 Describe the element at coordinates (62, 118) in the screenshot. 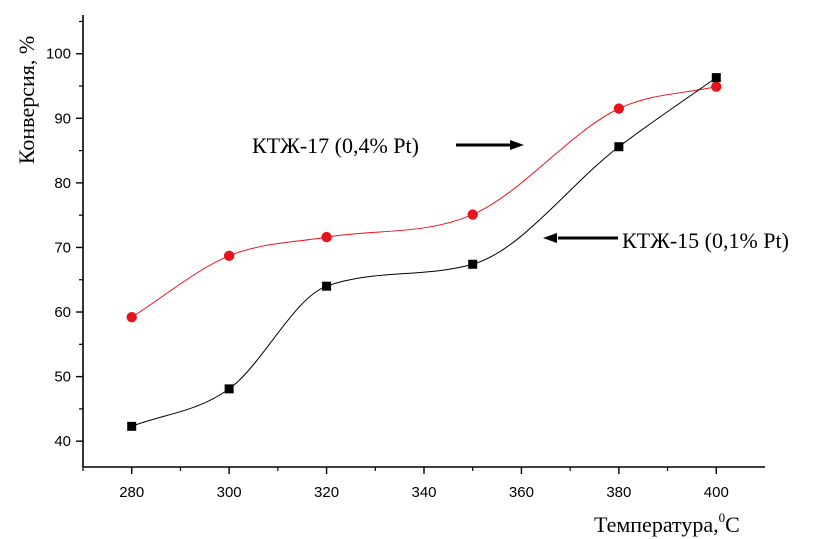

I see `y-tick-label: 90` at that location.